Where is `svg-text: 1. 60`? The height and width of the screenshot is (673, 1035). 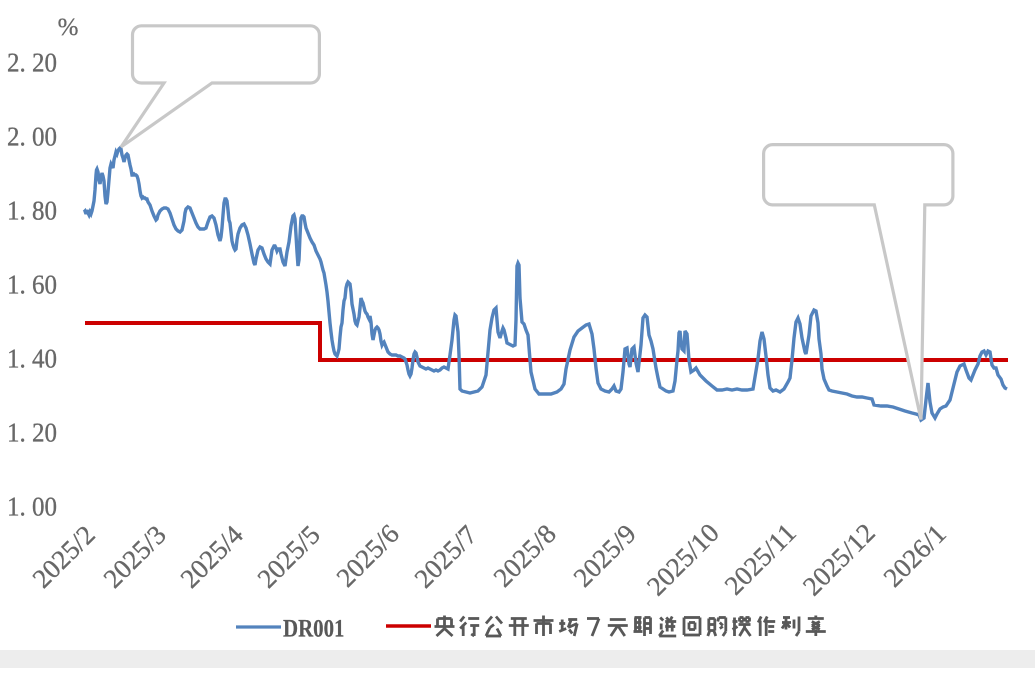
svg-text: 1. 60 is located at coordinates (32, 285).